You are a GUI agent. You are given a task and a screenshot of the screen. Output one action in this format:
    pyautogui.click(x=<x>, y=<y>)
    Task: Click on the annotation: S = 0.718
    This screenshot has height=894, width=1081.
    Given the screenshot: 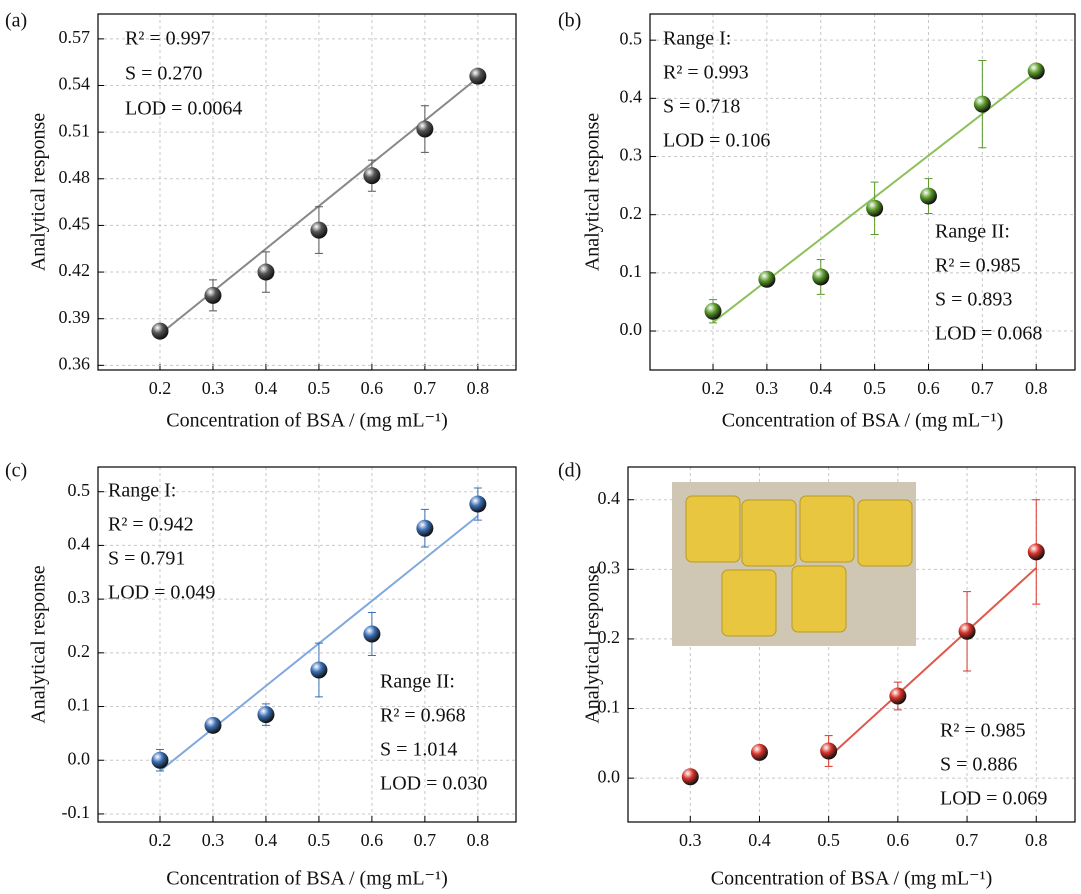 What is the action you would take?
    pyautogui.click(x=701, y=107)
    